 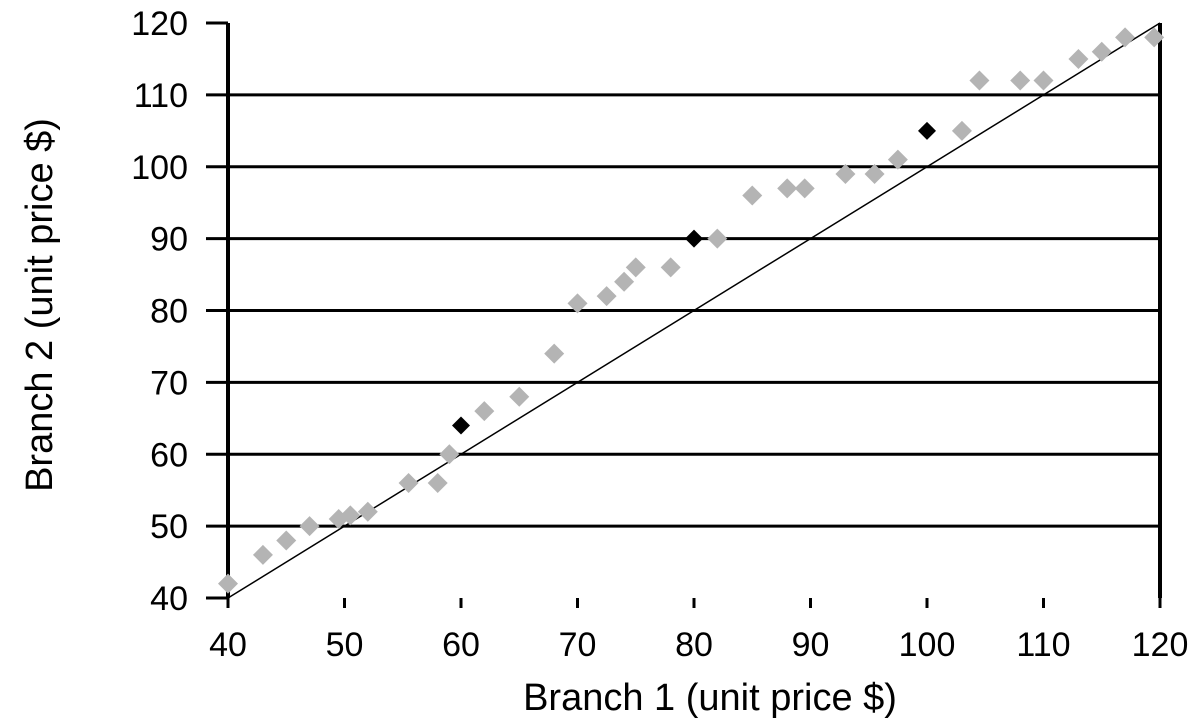 I want to click on y-axis-title: Branch 2 (unit price $), so click(x=40, y=305).